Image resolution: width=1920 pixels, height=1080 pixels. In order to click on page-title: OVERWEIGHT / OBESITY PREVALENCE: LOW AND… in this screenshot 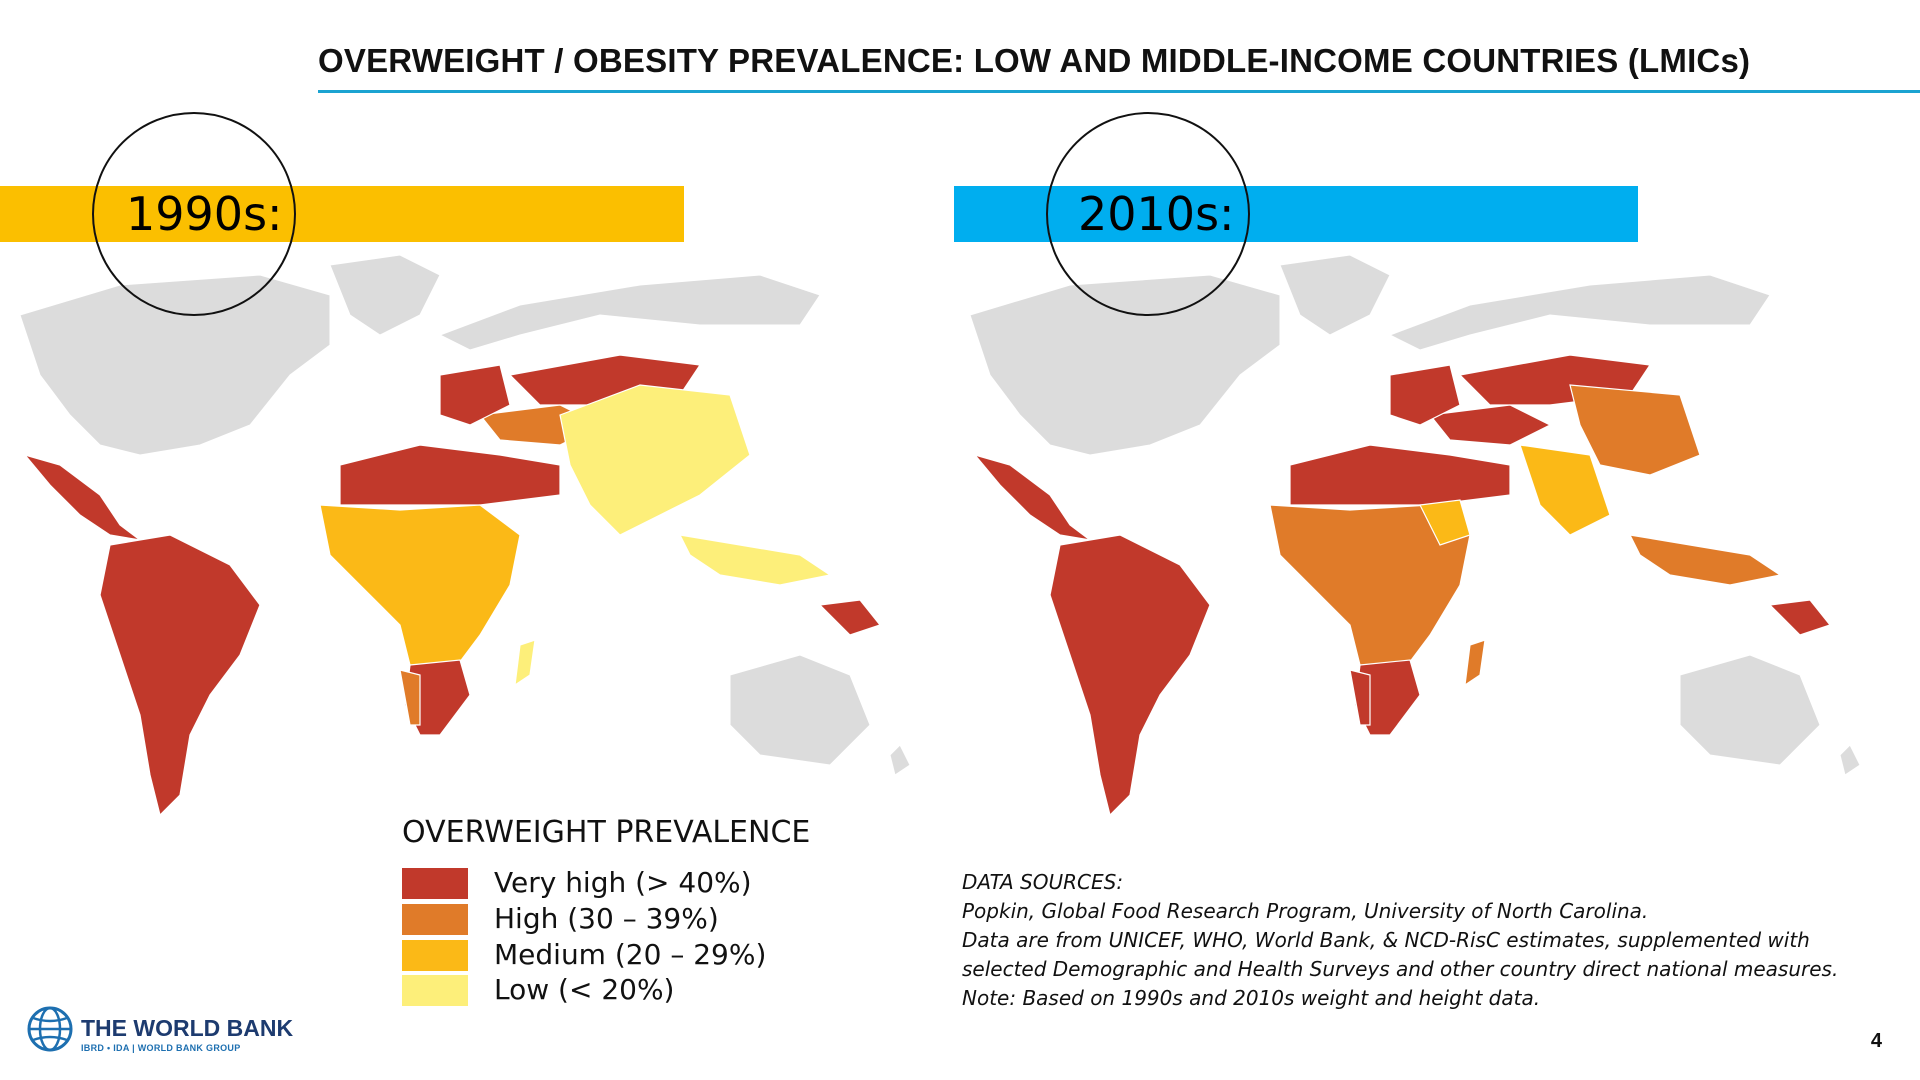, I will do `click(1034, 60)`.